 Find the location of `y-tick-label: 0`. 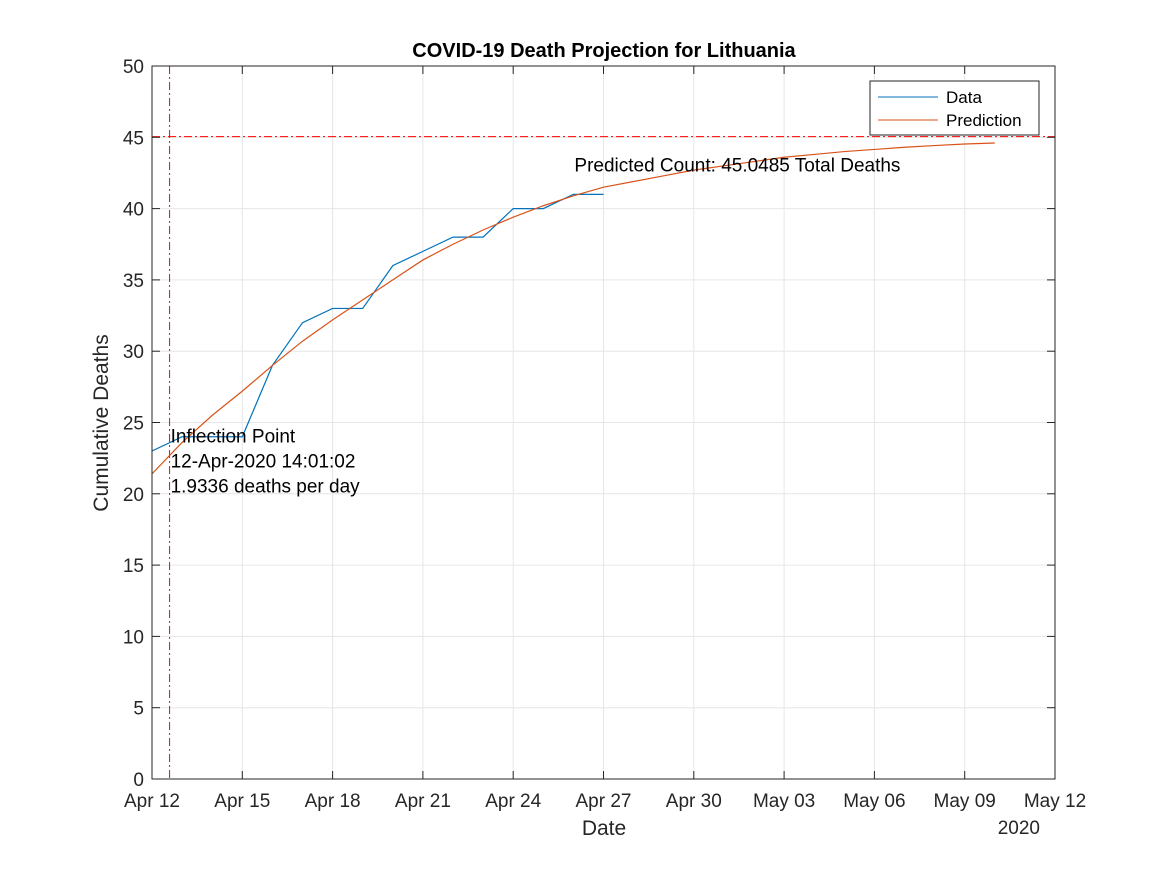

y-tick-label: 0 is located at coordinates (138, 780).